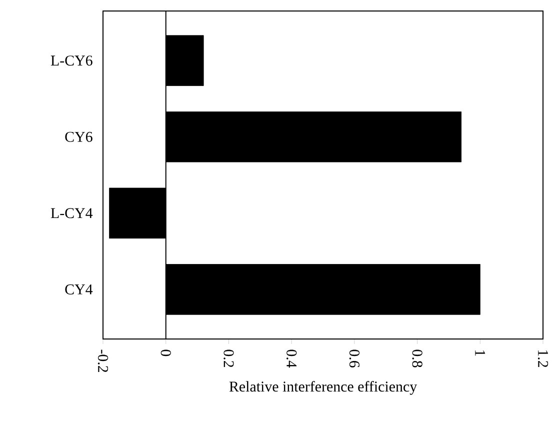 This screenshot has width=555, height=434. What do you see at coordinates (103, 361) in the screenshot?
I see `x-tick-label: -0.2` at bounding box center [103, 361].